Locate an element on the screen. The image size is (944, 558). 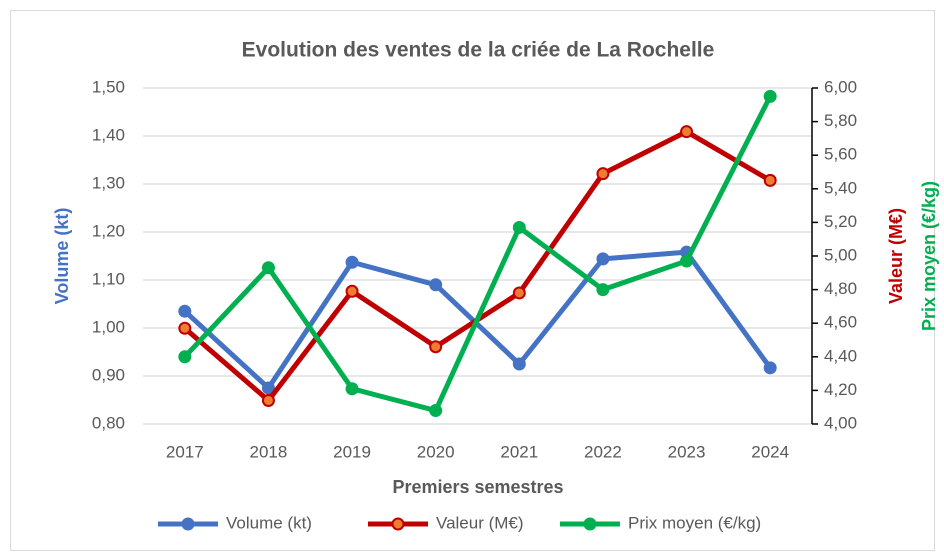
y2-tick-label: 5,40 is located at coordinates (840, 187).